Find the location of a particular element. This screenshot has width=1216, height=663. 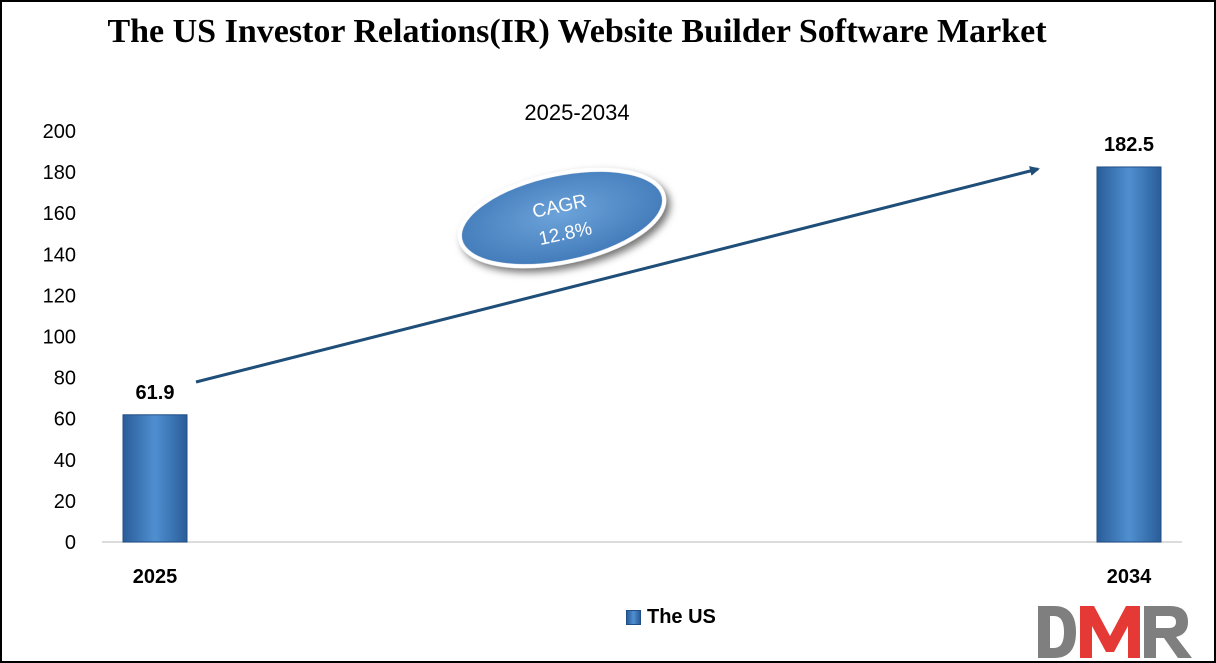

bar-2025 is located at coordinates (155, 478).